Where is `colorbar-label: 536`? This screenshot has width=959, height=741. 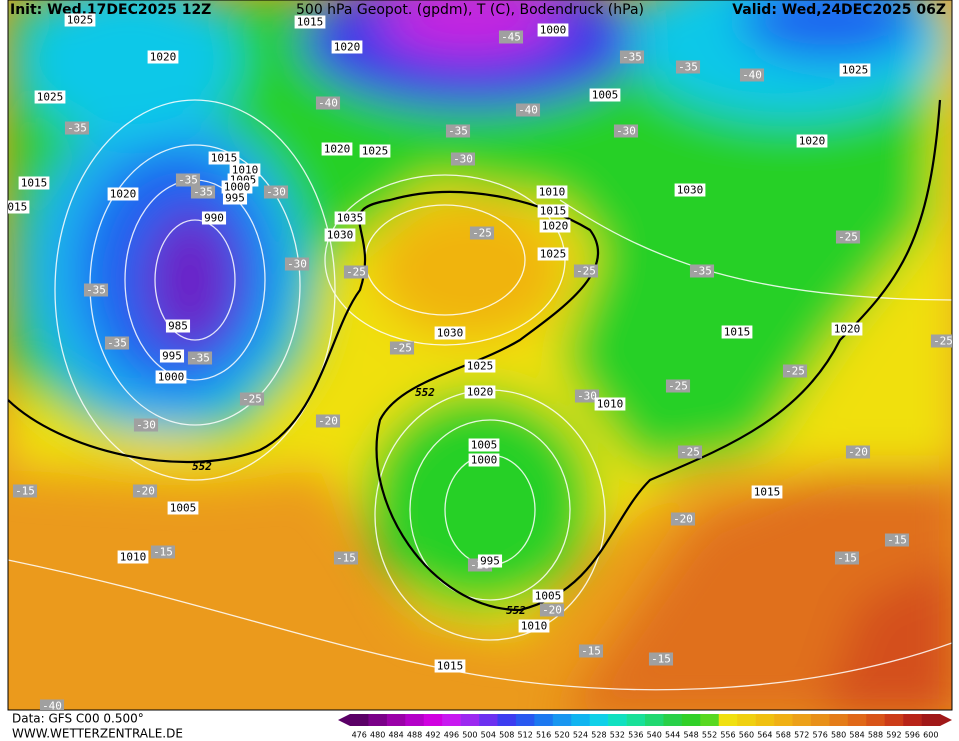
colorbar-label: 536 is located at coordinates (635, 735).